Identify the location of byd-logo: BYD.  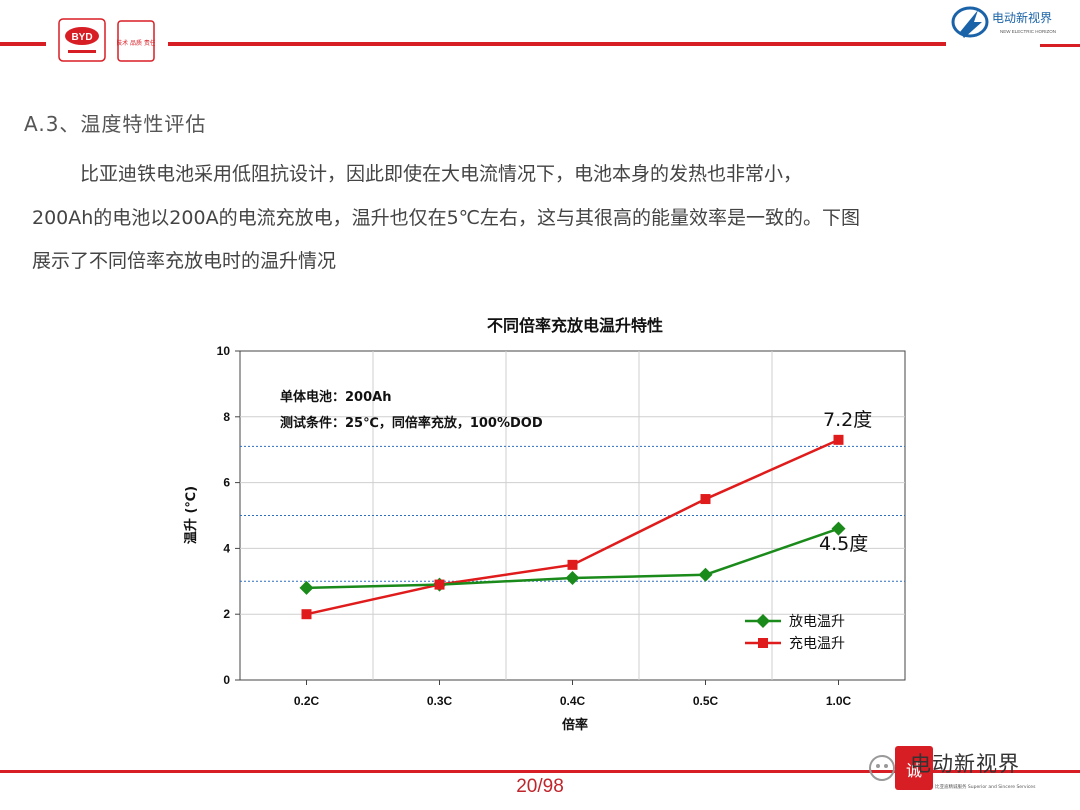
(82, 40).